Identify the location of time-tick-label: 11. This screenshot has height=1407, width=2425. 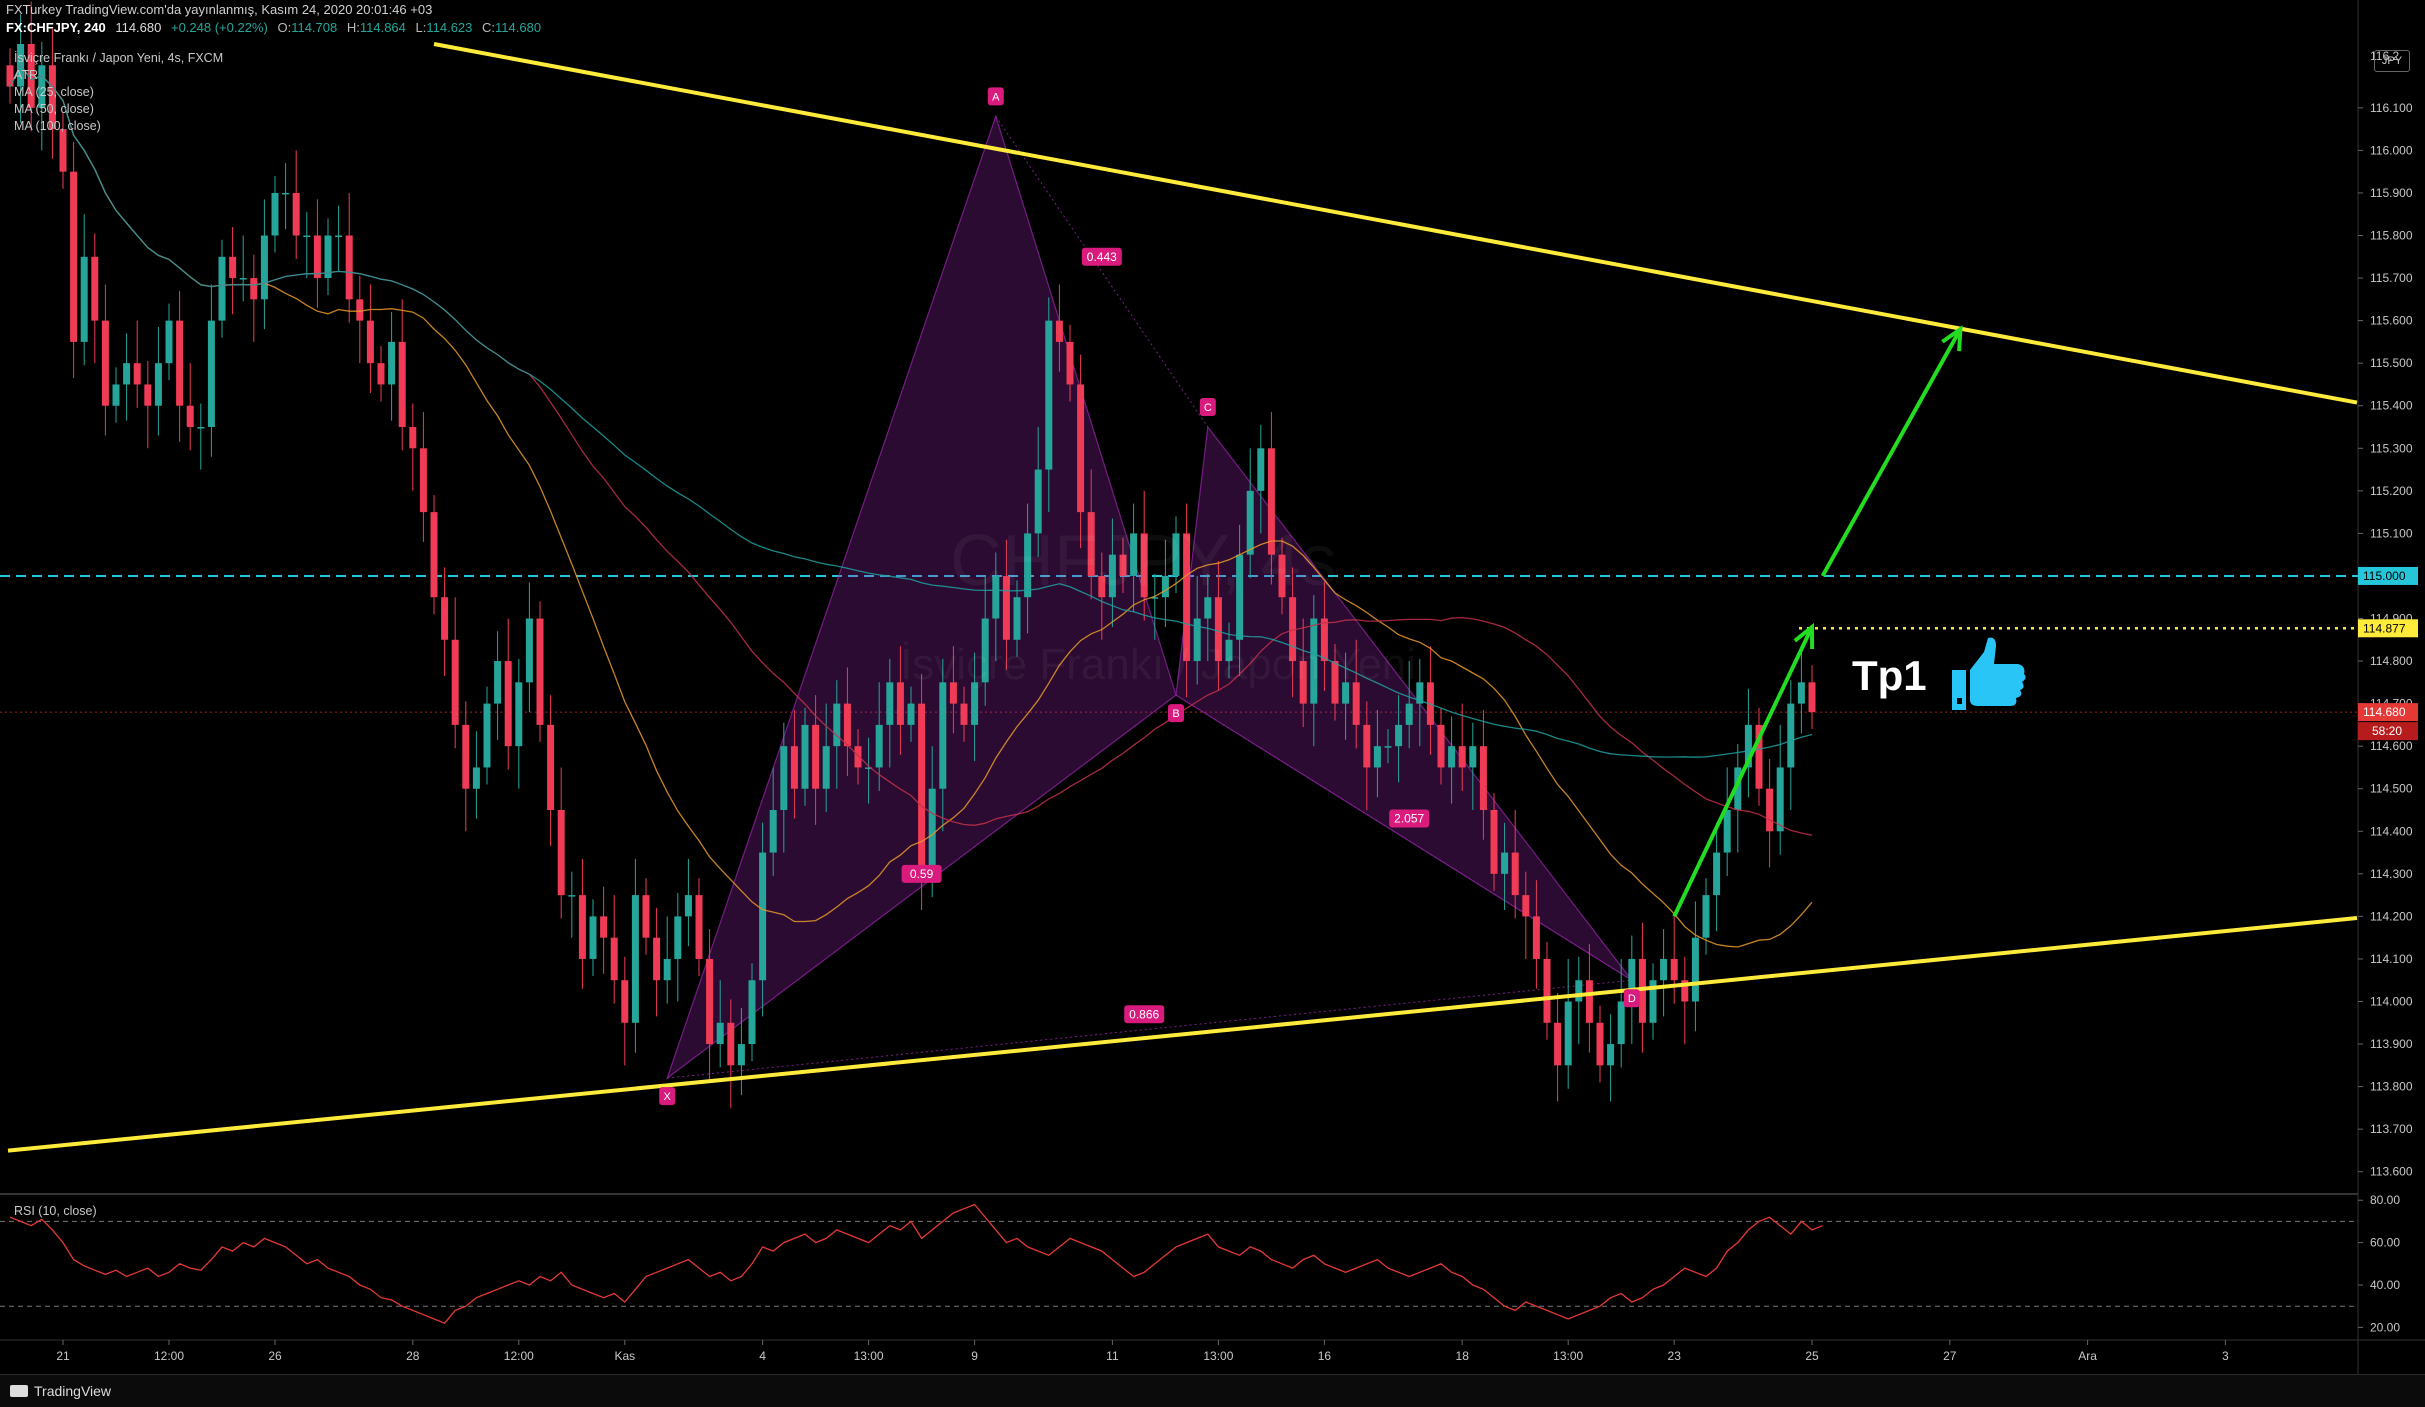
(1112, 1356).